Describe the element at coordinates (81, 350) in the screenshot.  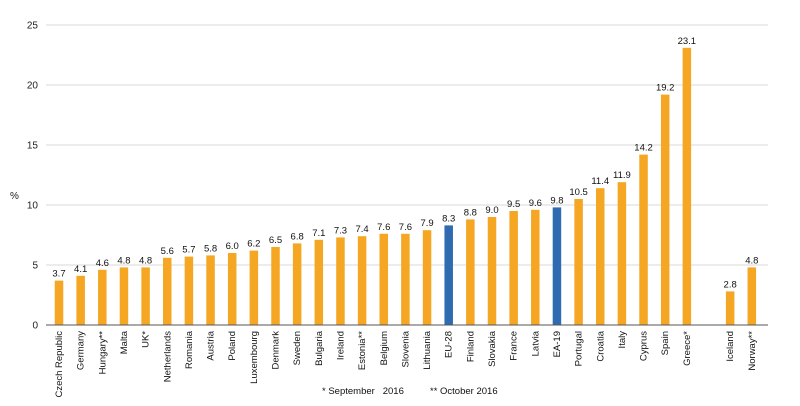
I see `category-label: Germany` at that location.